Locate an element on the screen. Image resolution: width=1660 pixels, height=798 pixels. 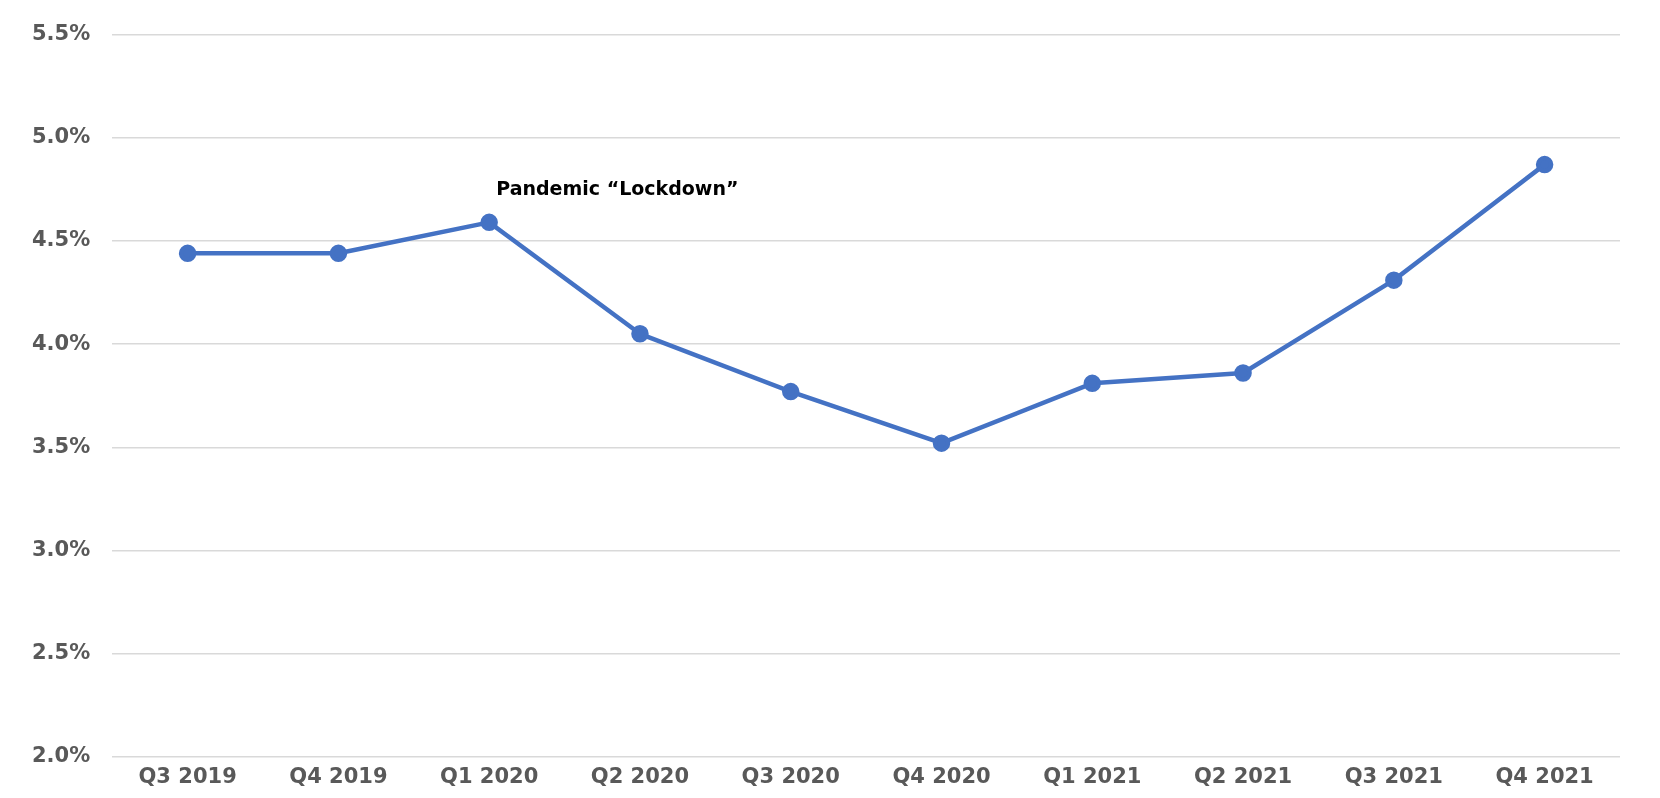
y-tick-label: 5.0% is located at coordinates (61, 136).